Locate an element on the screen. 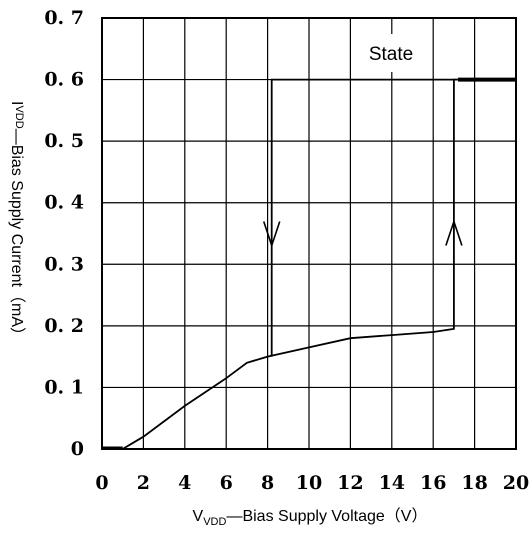 This screenshot has height=534, width=532. y-tick-label: 0. 2 is located at coordinates (64, 326).